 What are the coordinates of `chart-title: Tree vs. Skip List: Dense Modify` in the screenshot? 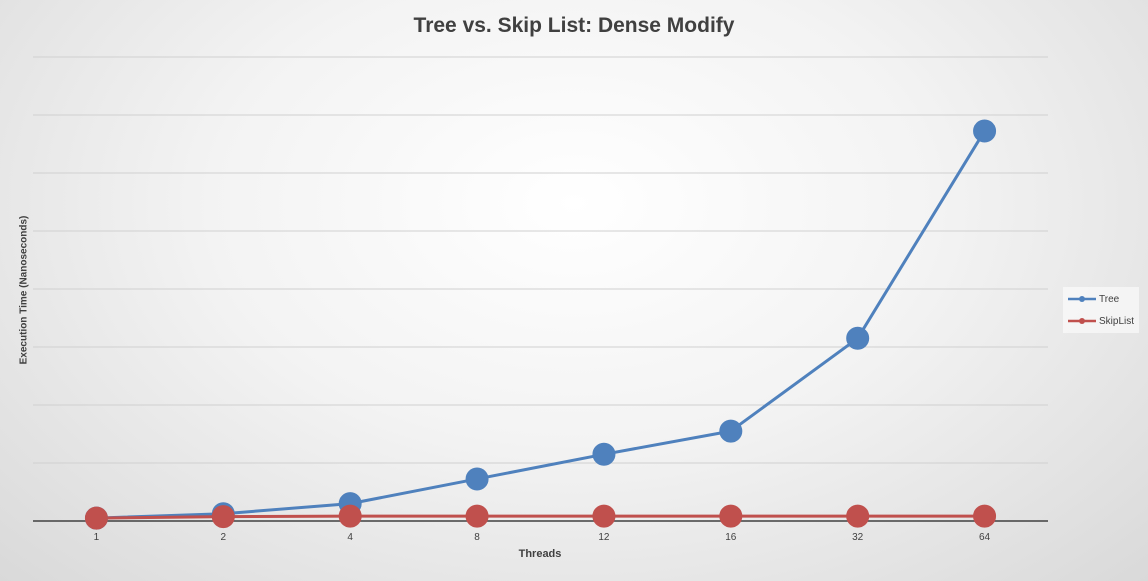 It's located at (574, 25).